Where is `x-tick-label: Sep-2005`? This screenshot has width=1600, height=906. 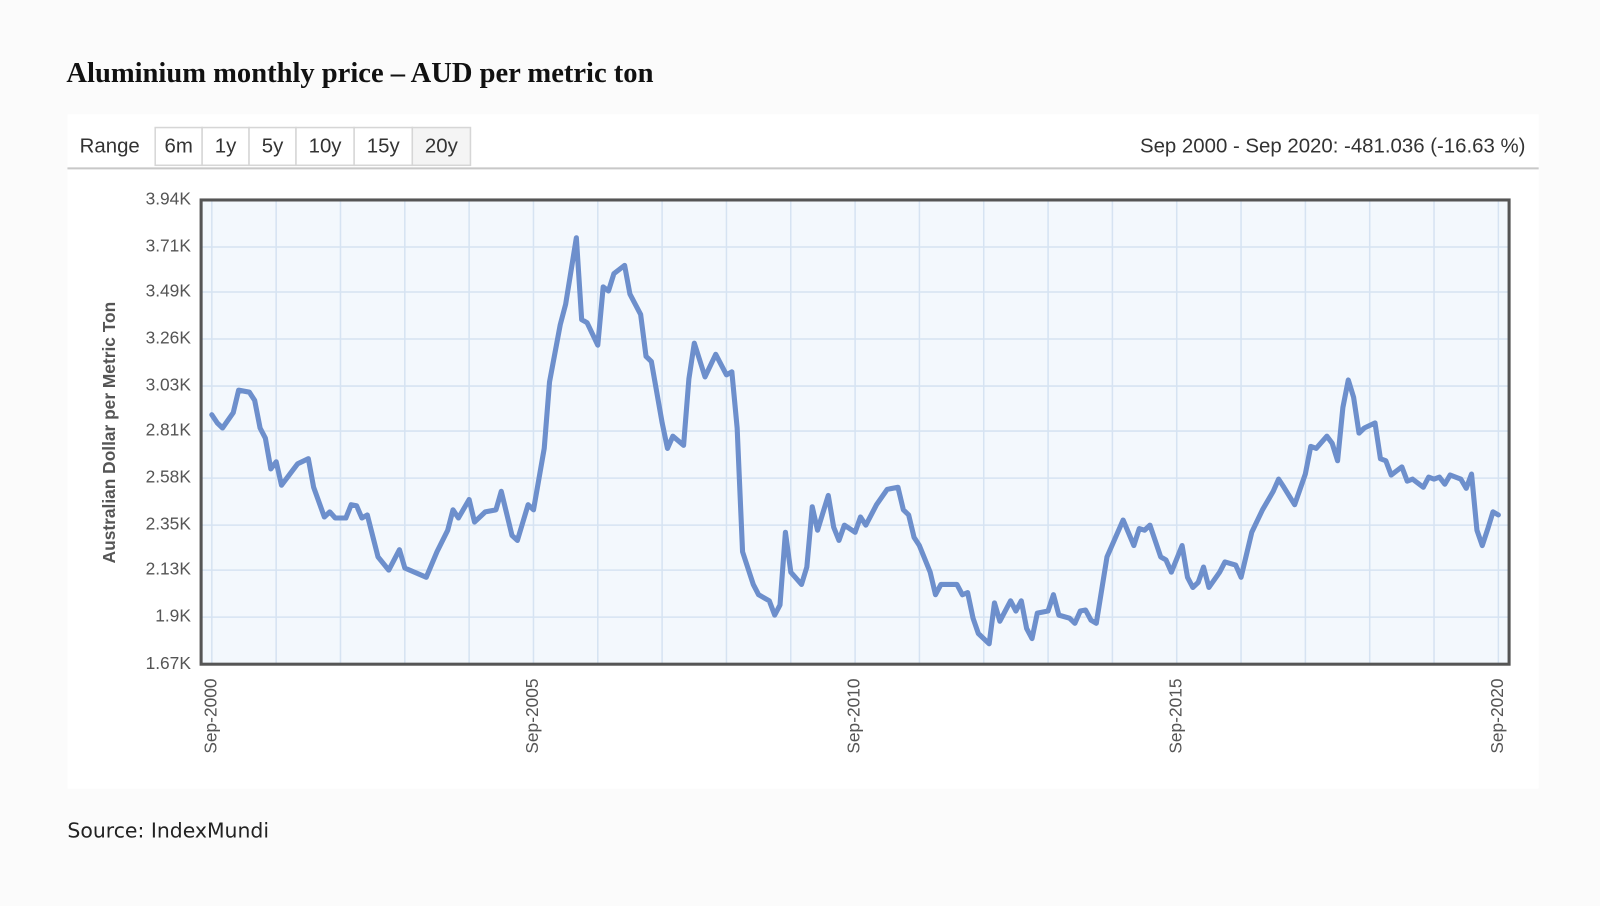 x-tick-label: Sep-2005 is located at coordinates (532, 715).